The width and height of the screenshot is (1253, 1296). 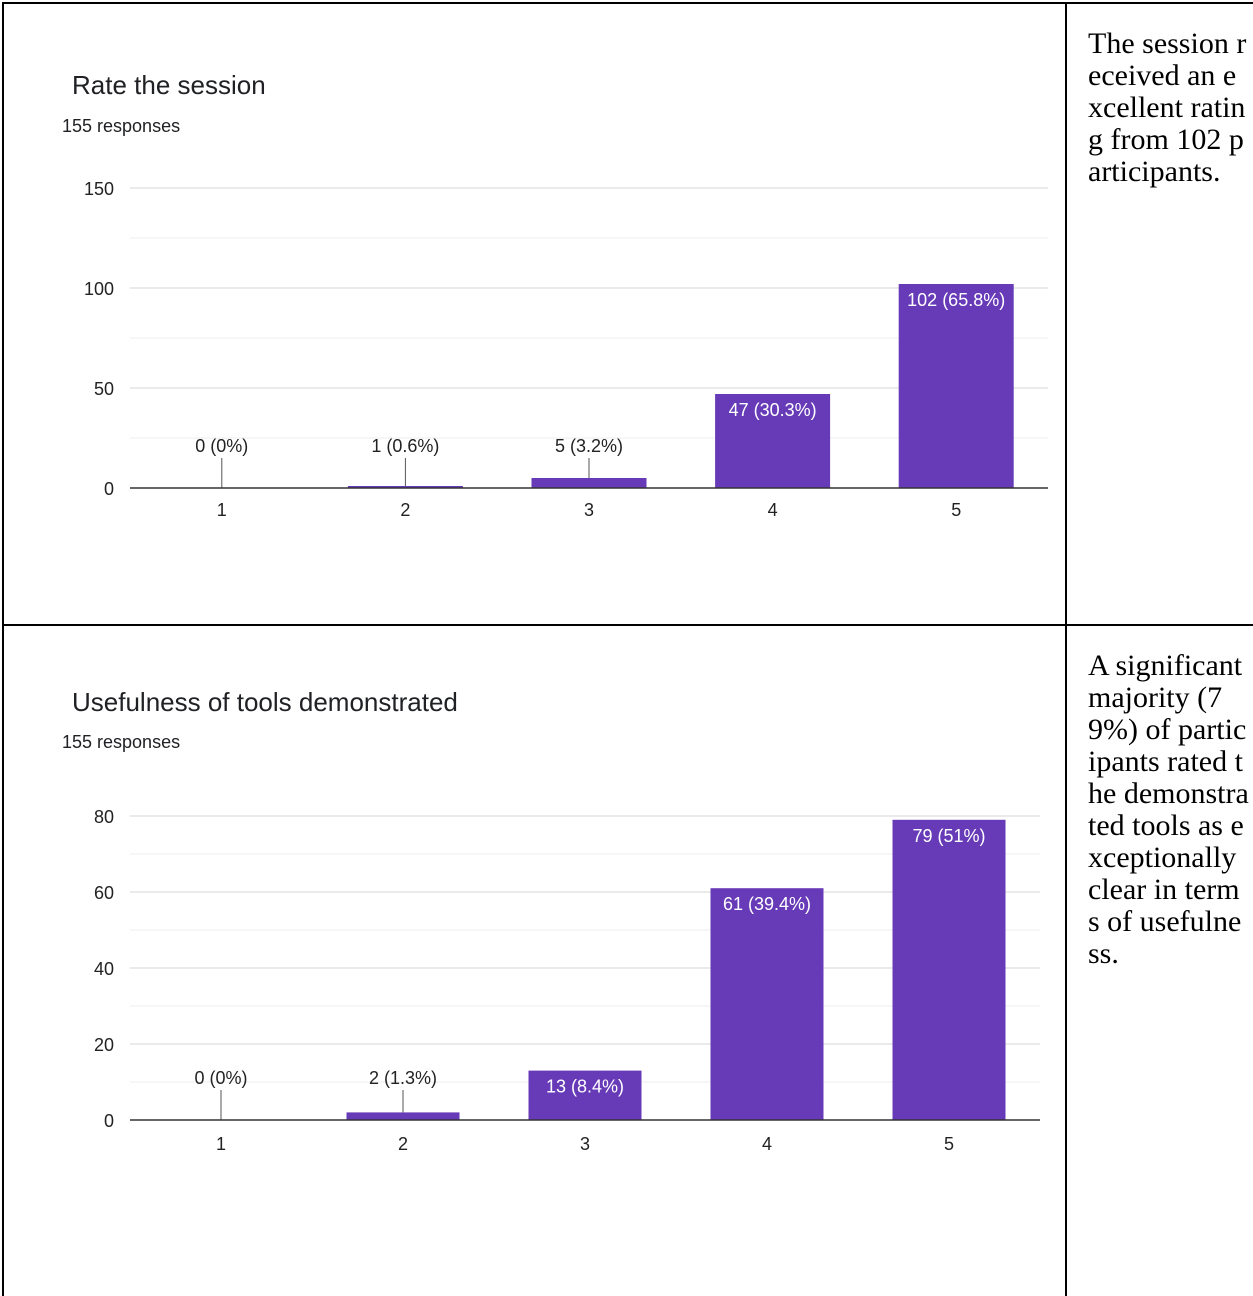 I want to click on y-tick-label: 100, so click(x=99, y=289).